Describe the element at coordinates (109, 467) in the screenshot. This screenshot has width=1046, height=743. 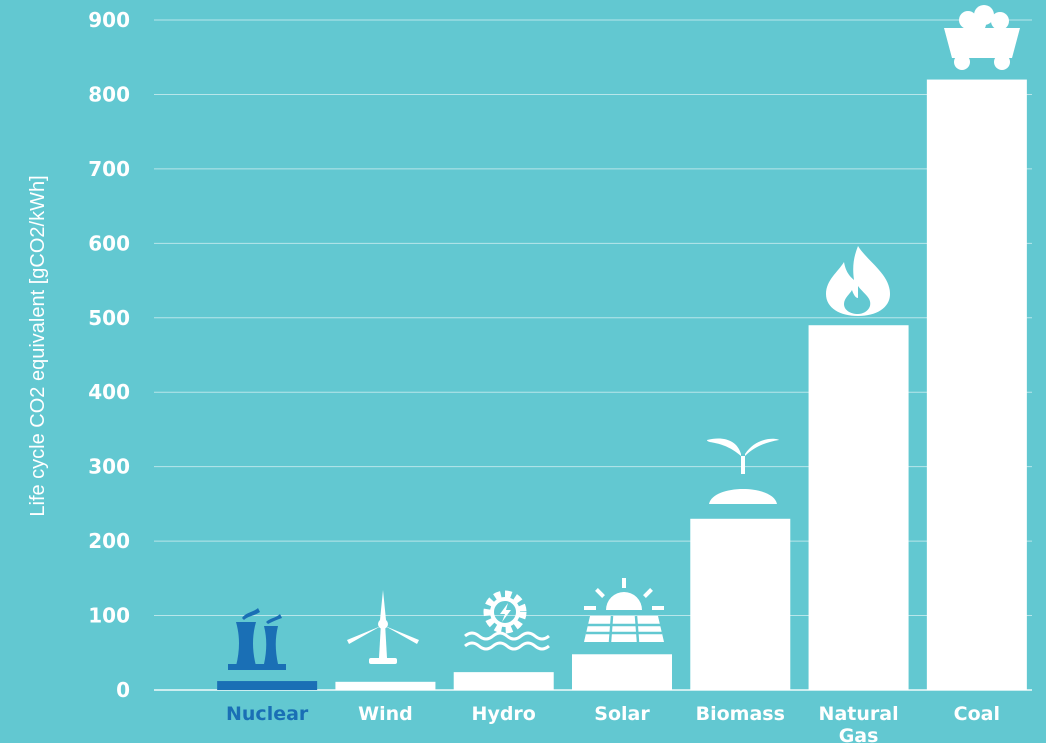
I see `y-tick-label: 300` at that location.